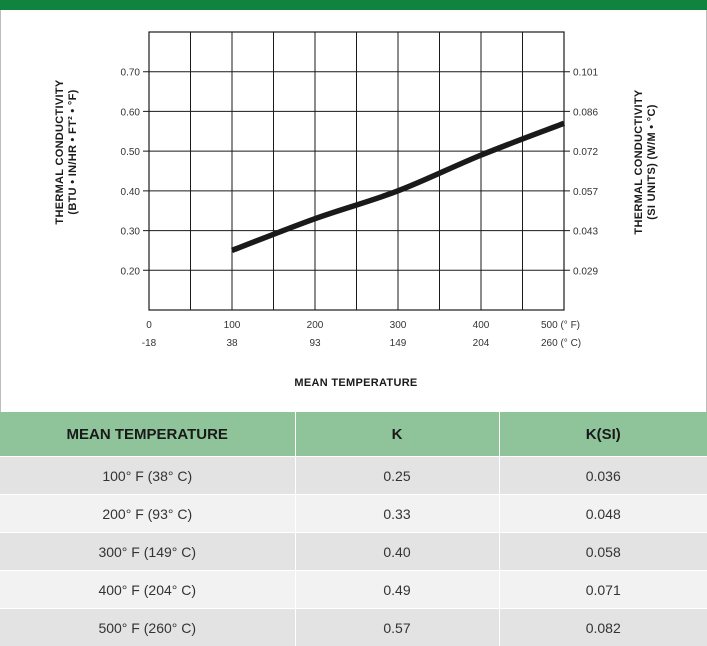  Describe the element at coordinates (315, 343) in the screenshot. I see `x-tick-celsius: 93` at that location.